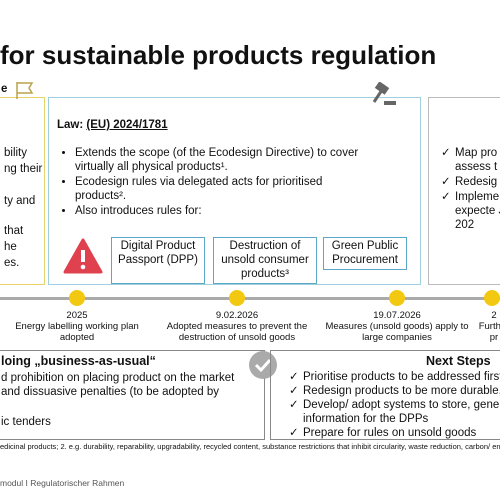 This screenshot has width=500, height=500. I want to click on warning-icon, so click(83, 256).